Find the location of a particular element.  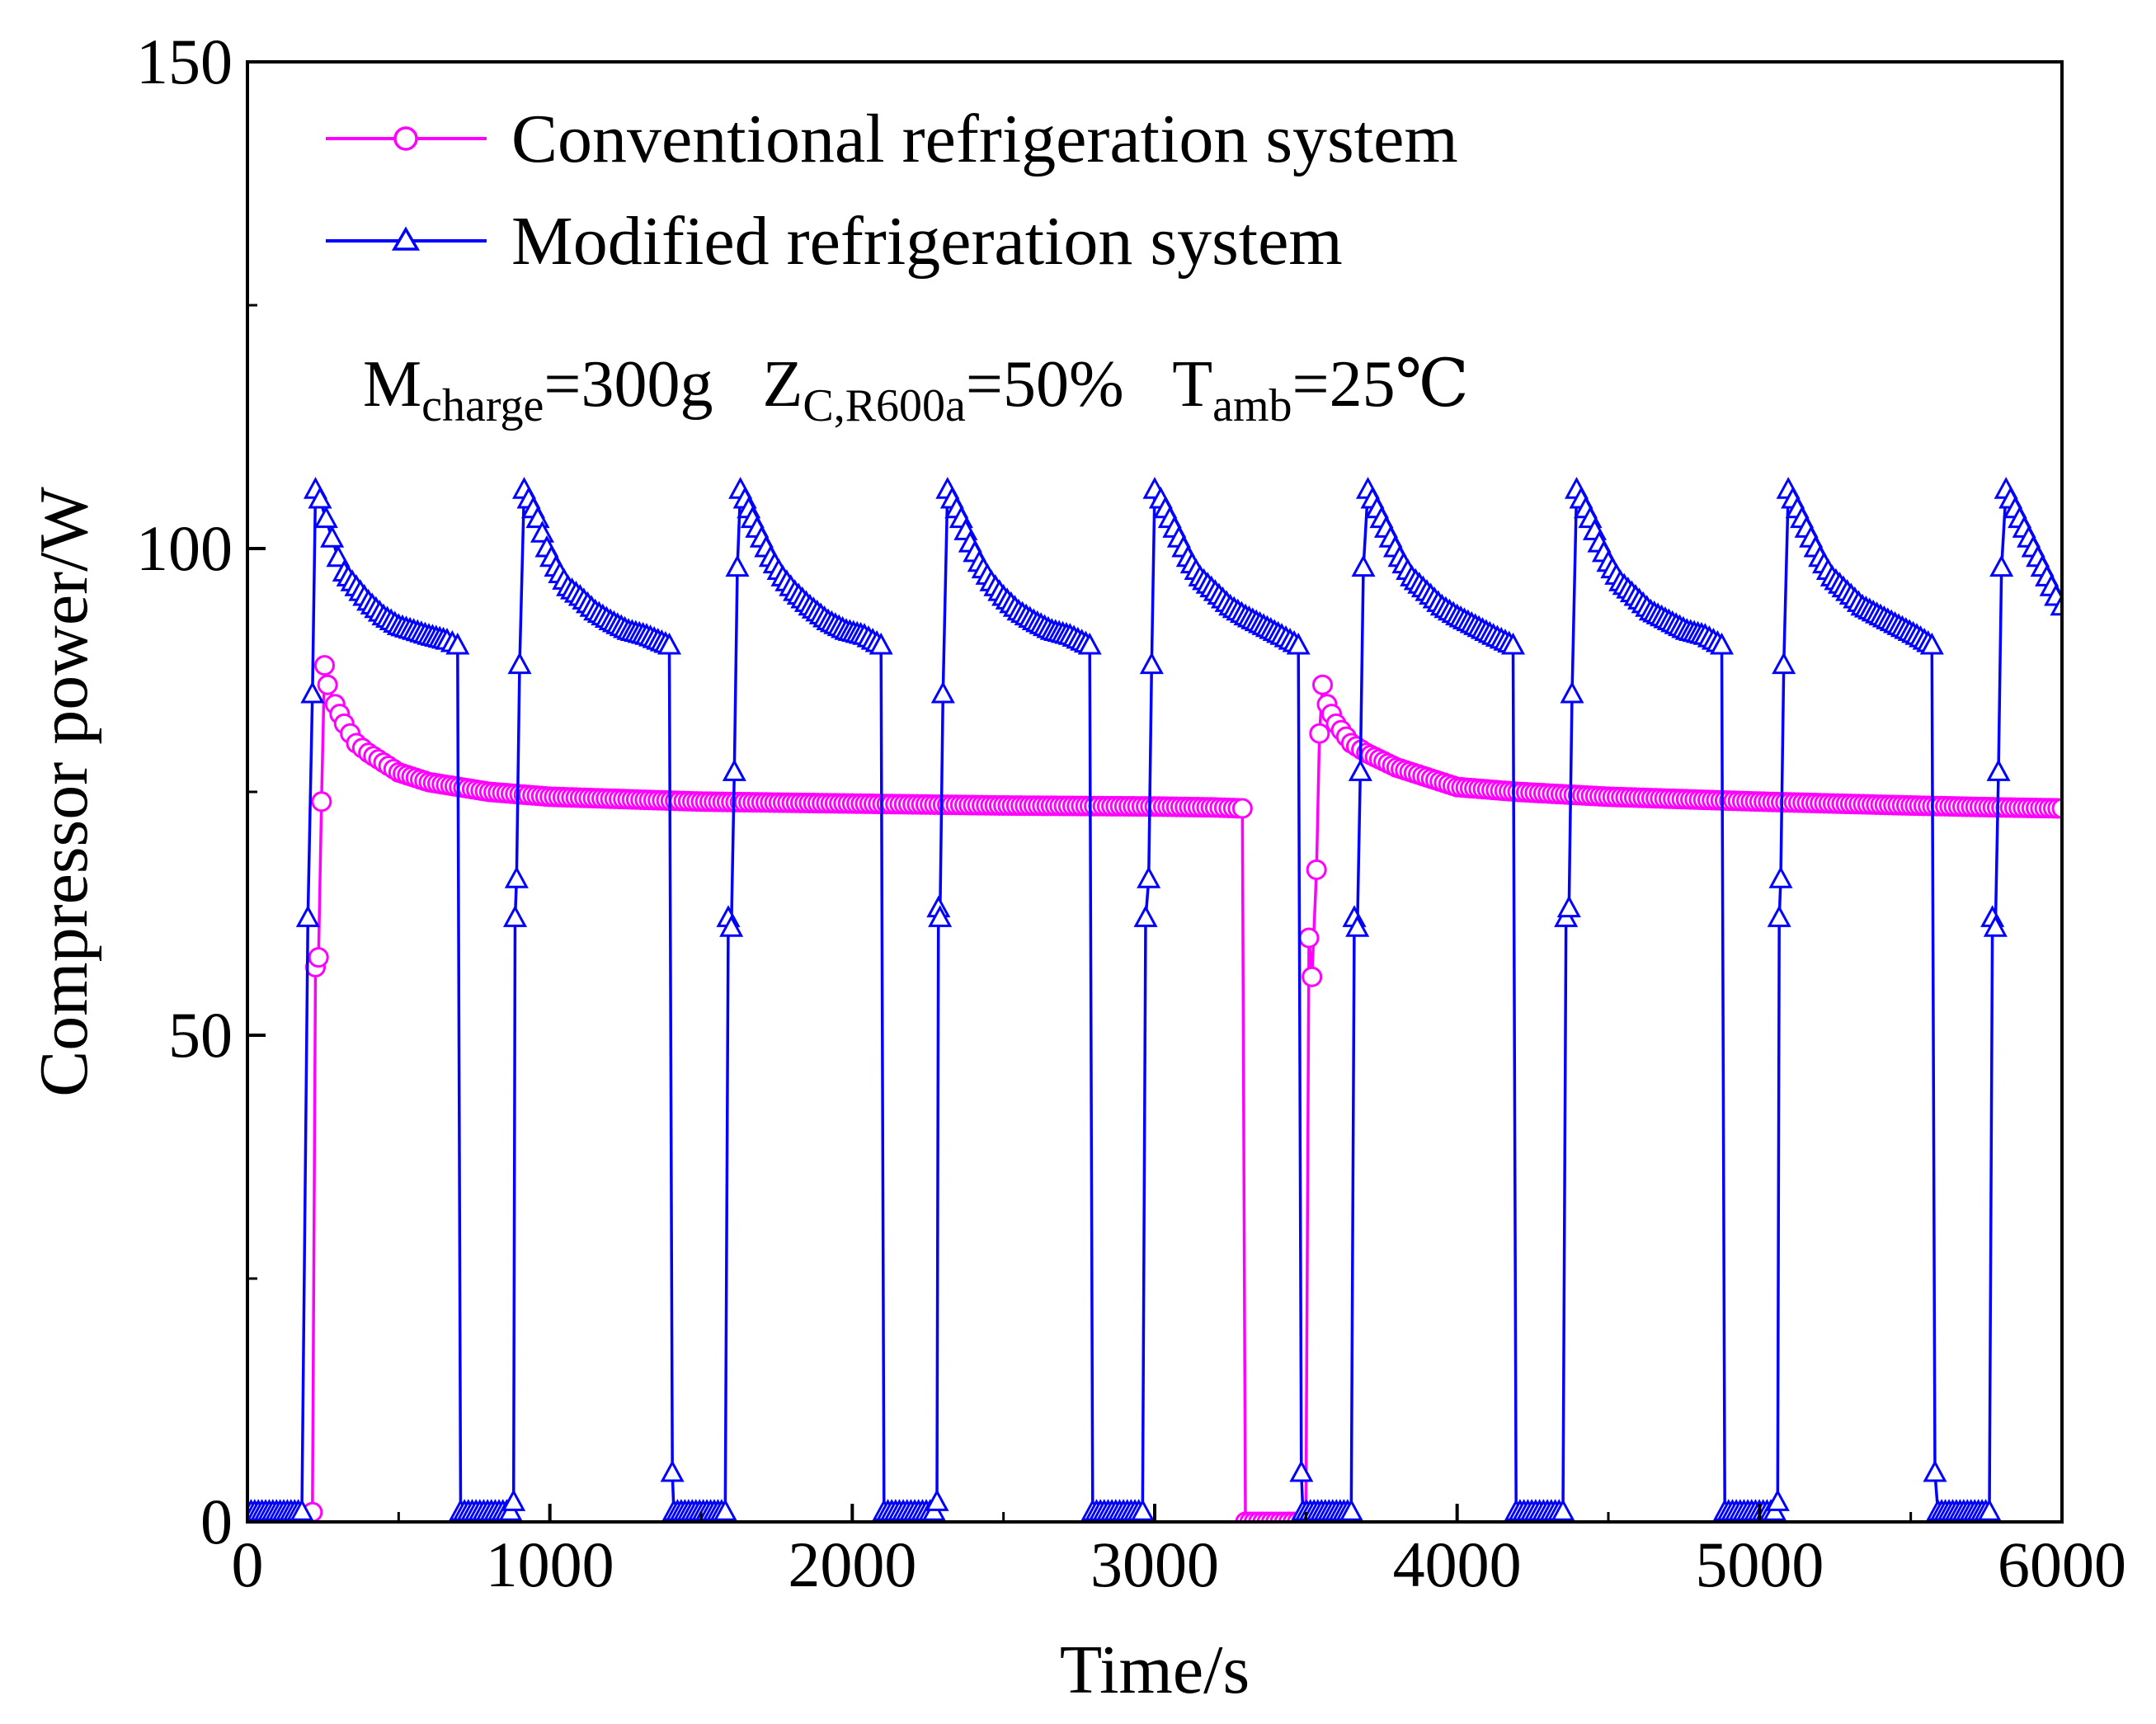

legend-entry-modified: Modified refrigeration system is located at coordinates (834, 241).